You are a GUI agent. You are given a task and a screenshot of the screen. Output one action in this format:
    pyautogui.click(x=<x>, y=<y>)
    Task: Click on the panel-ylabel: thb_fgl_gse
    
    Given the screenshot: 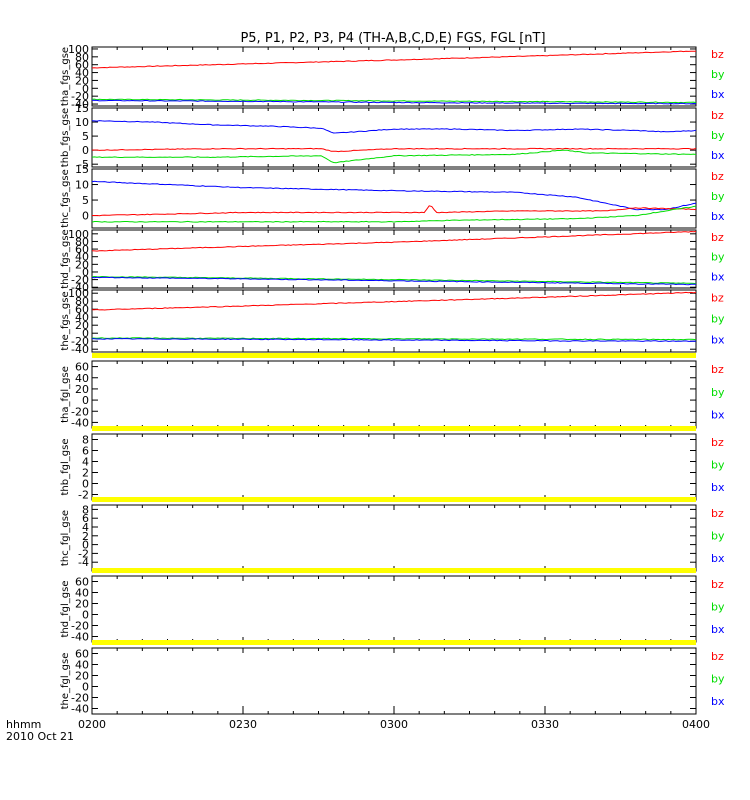 What is the action you would take?
    pyautogui.click(x=65, y=467)
    